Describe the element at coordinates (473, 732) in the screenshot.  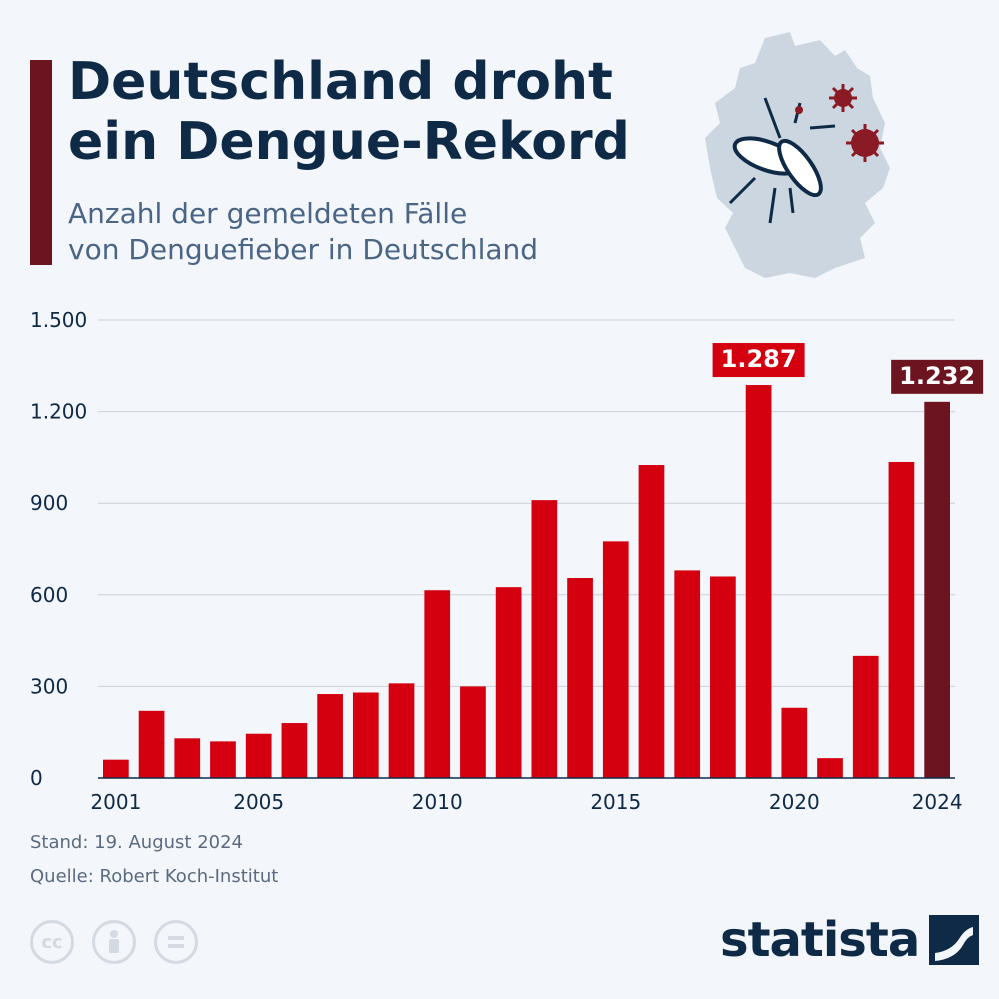
I see `bar-2011` at that location.